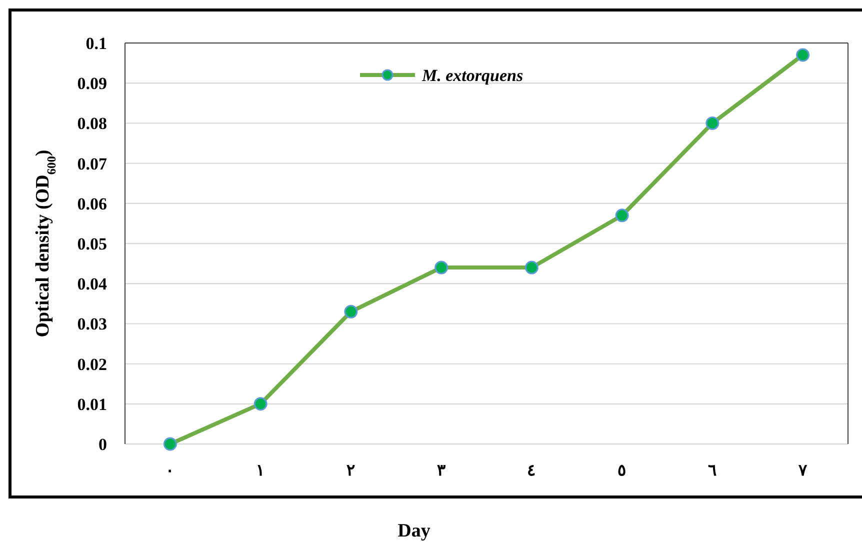 Image resolution: width=862 pixels, height=542 pixels. I want to click on x-tick-label: ٠, so click(170, 471).